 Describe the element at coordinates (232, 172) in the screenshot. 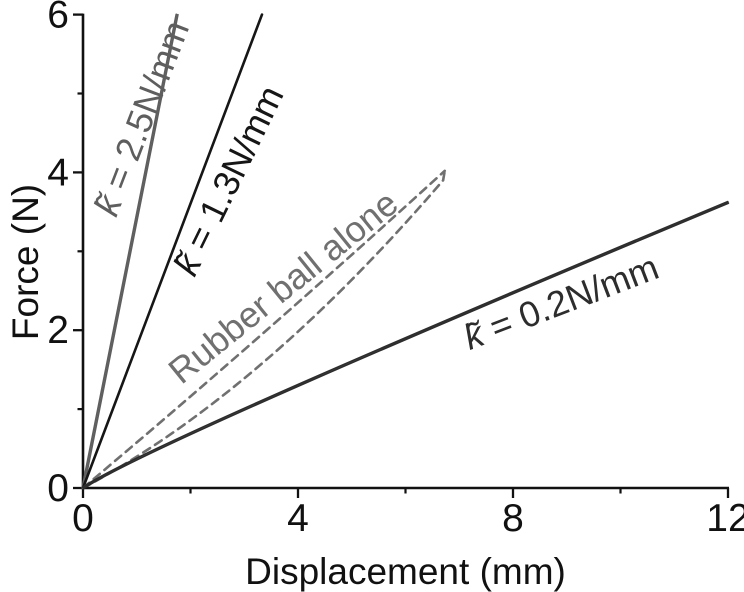

I see `annotation-label-k1.3-text: = 1.3N/mm` at that location.